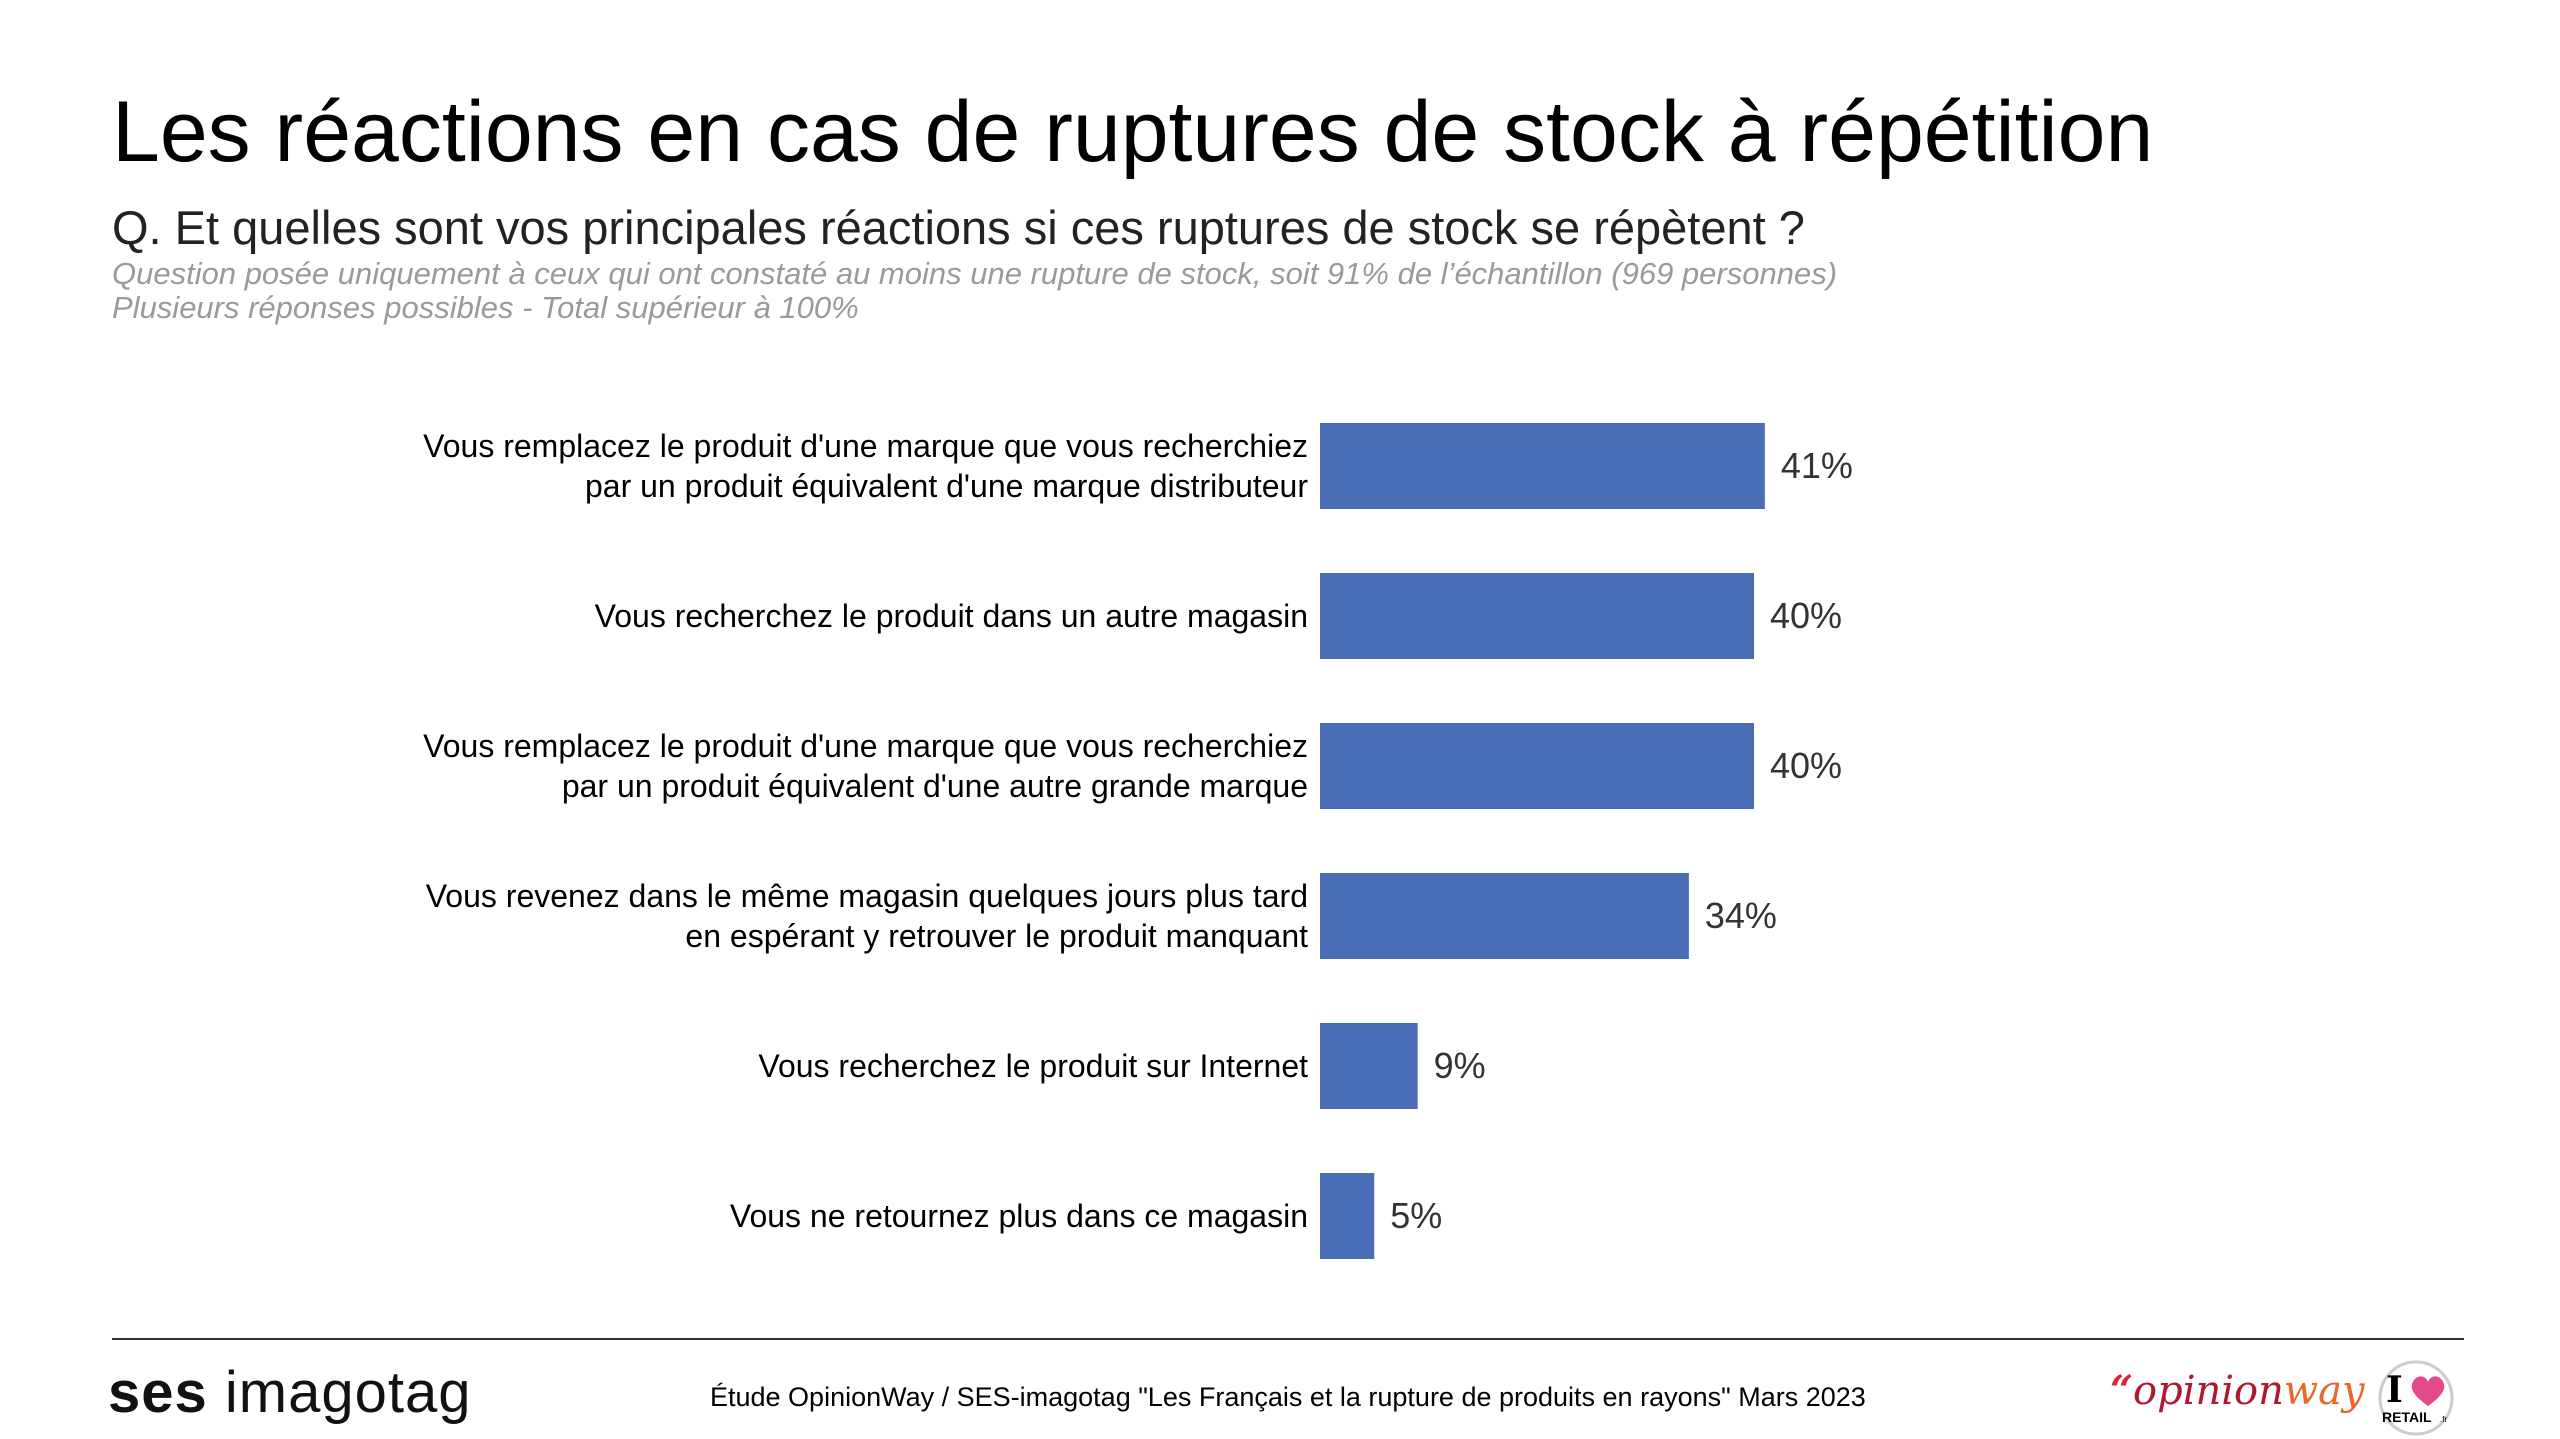 The image size is (2560, 1439). Describe the element at coordinates (2122, 1390) in the screenshot. I see `opinionway-quote: “` at that location.